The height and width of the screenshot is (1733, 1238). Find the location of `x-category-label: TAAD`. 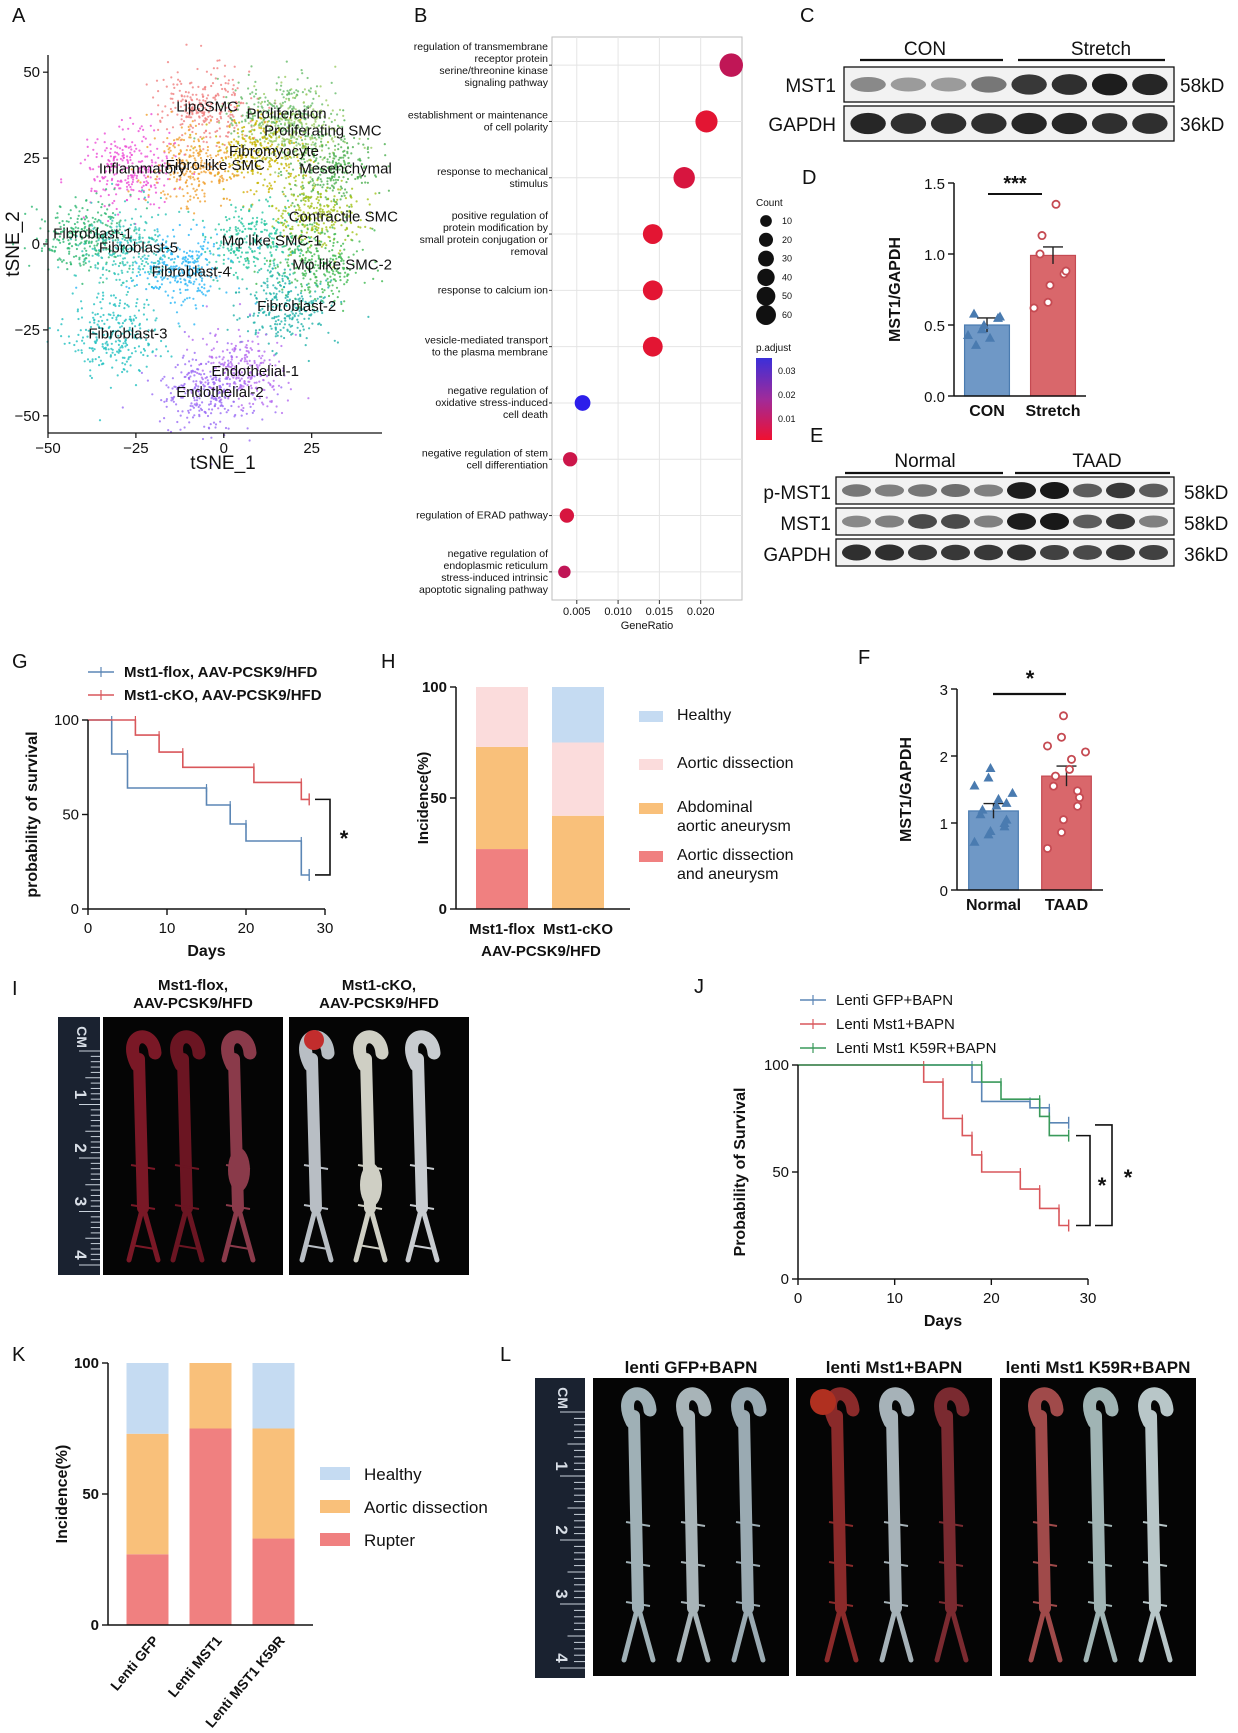

x-category-label: TAAD is located at coordinates (1066, 905).